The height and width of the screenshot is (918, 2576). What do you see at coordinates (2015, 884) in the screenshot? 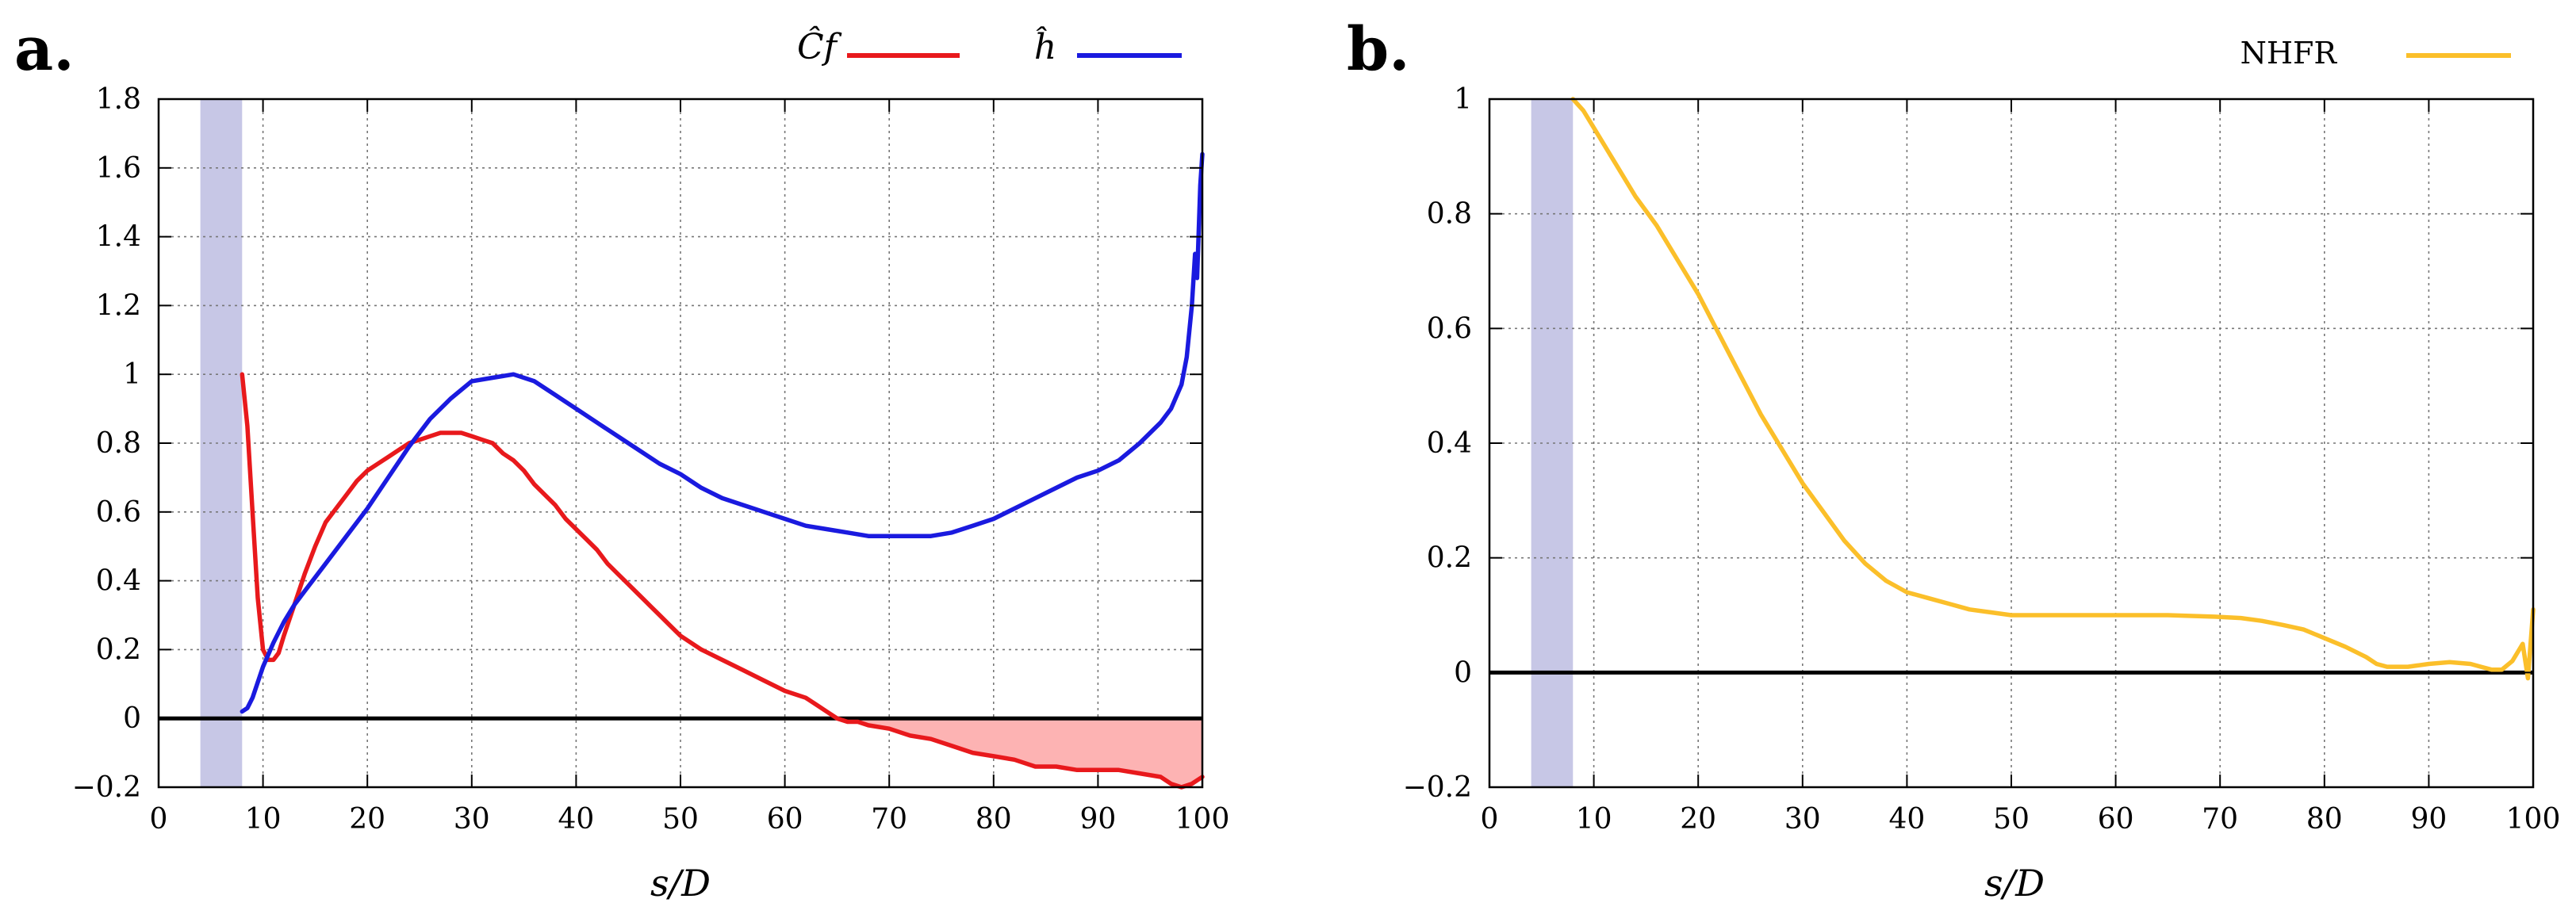
I see `x-axis-label-b: s/D` at bounding box center [2015, 884].